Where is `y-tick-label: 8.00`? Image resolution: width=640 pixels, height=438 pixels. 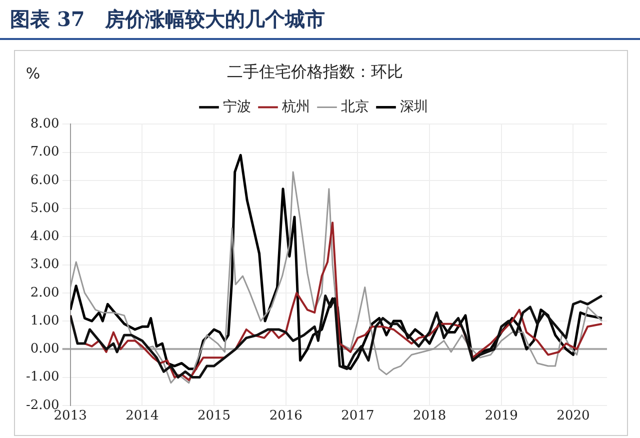 y-tick-label: 8.00 is located at coordinates (45, 124).